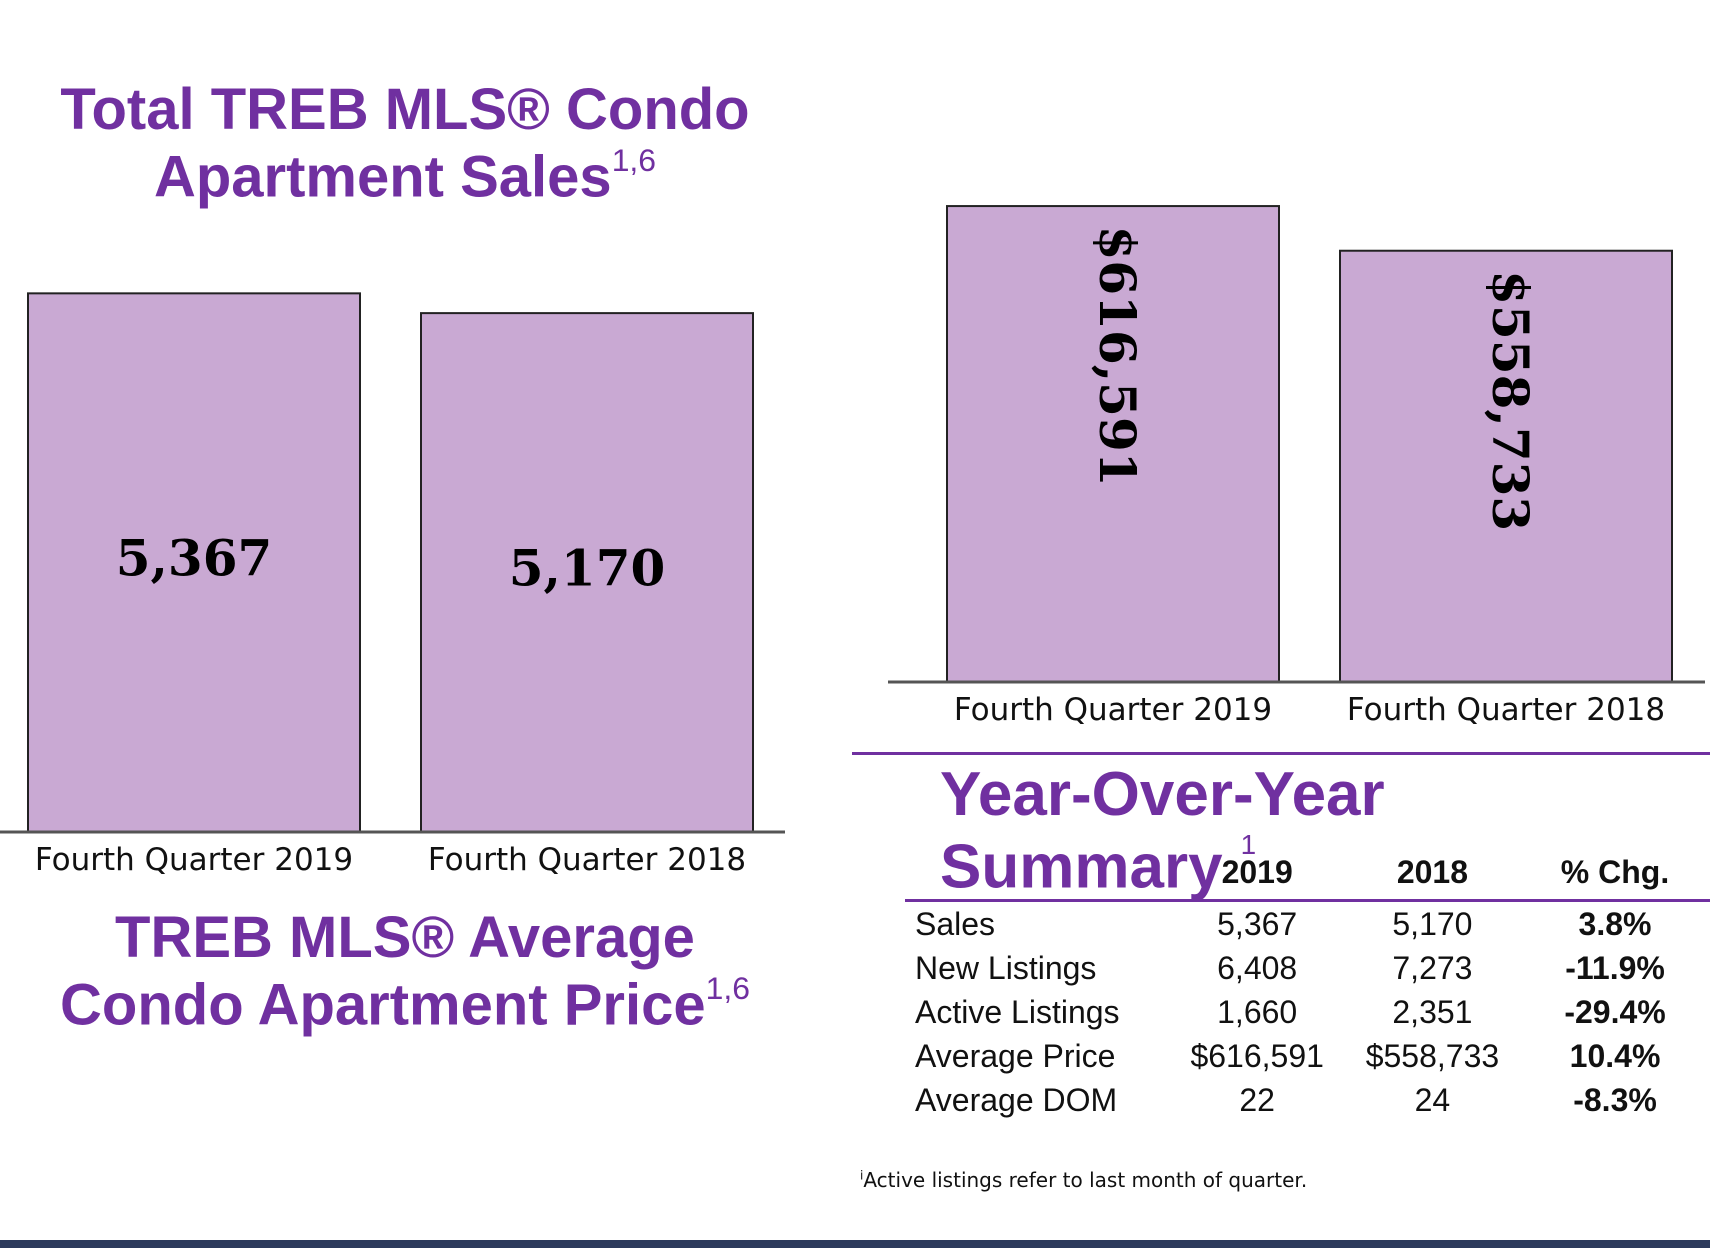  Describe the element at coordinates (587, 568) in the screenshot. I see `bar-value-label: 5,170` at that location.